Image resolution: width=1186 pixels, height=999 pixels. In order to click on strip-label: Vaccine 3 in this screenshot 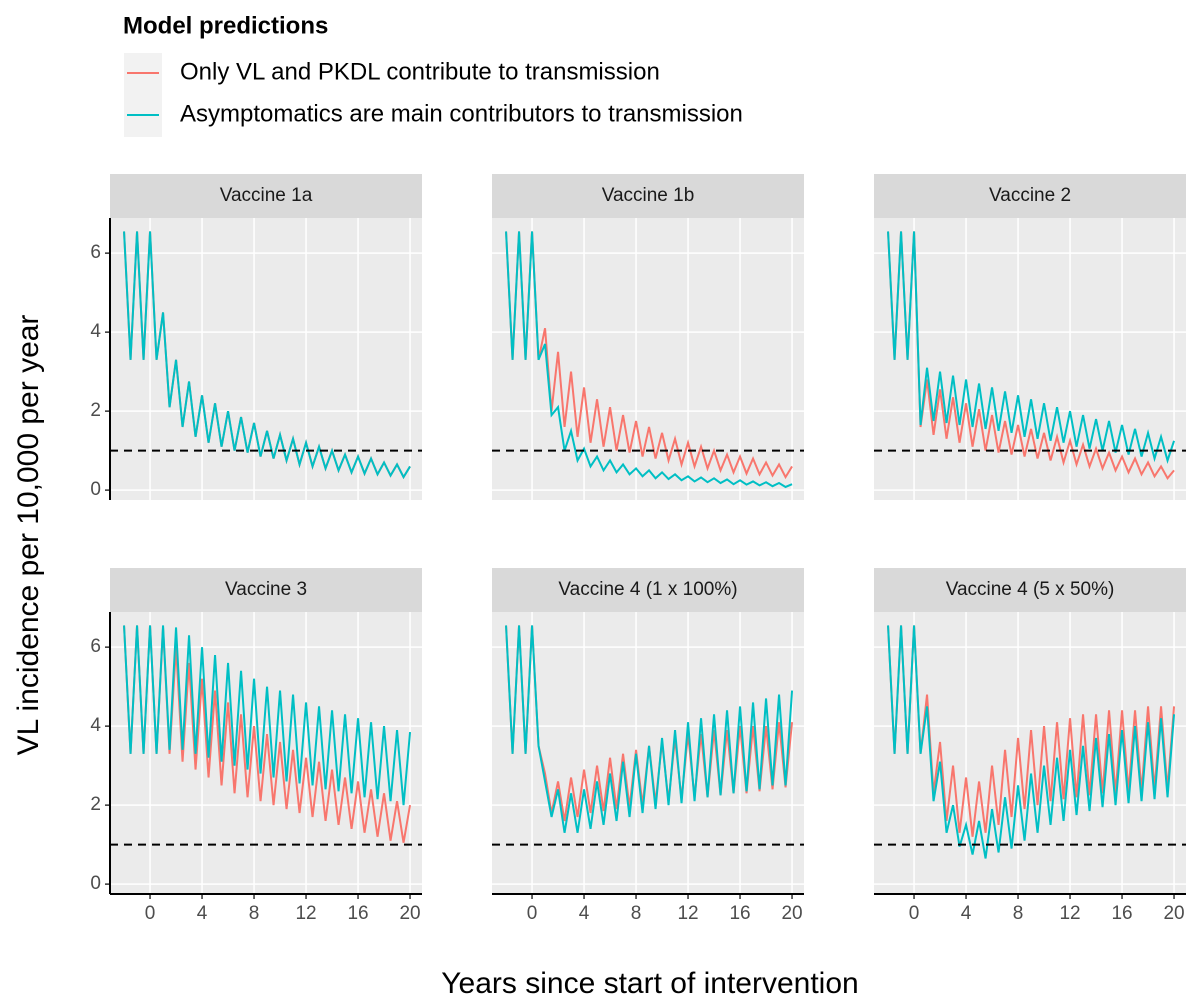, I will do `click(266, 589)`.